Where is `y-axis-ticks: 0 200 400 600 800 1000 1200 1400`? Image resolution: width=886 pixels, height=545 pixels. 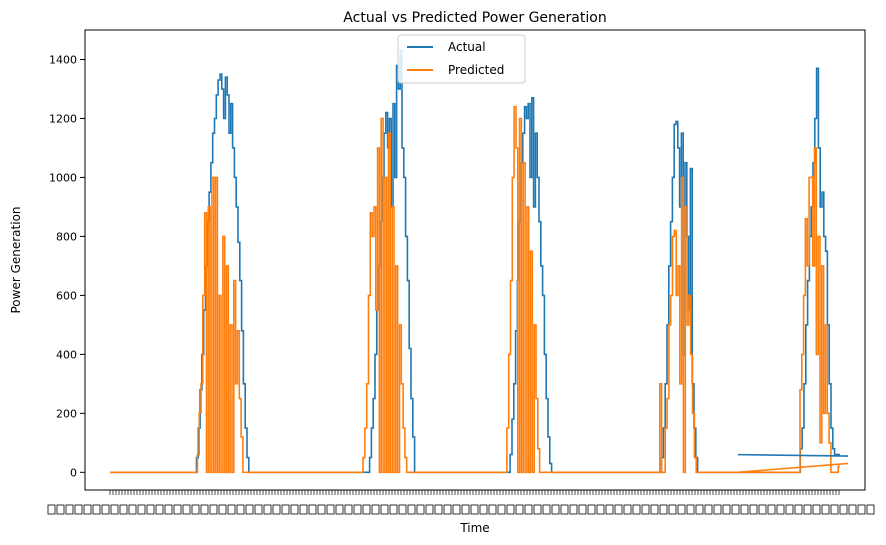 y-axis-ticks: 0 200 400 600 800 1000 1200 1400 is located at coordinates (67, 266).